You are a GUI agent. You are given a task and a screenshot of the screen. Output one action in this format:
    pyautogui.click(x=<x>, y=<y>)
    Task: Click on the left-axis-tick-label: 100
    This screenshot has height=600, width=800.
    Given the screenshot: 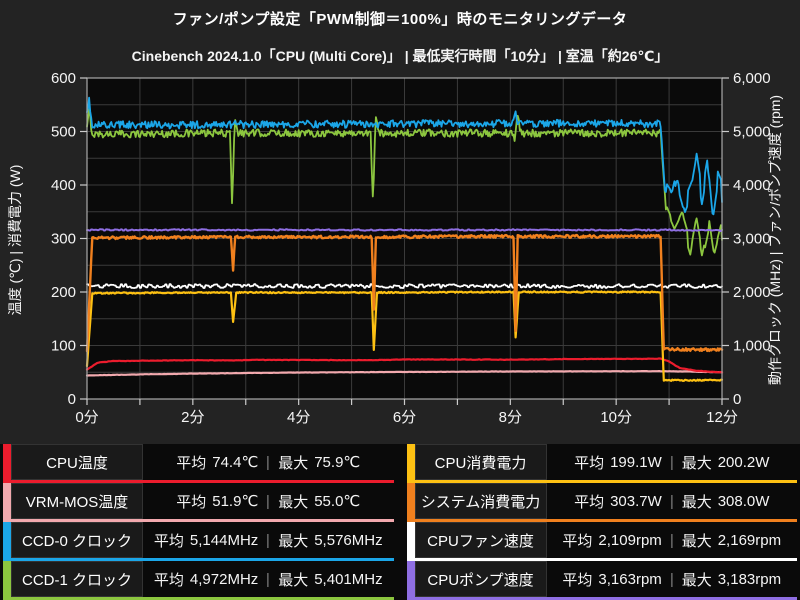 What is the action you would take?
    pyautogui.click(x=63, y=346)
    